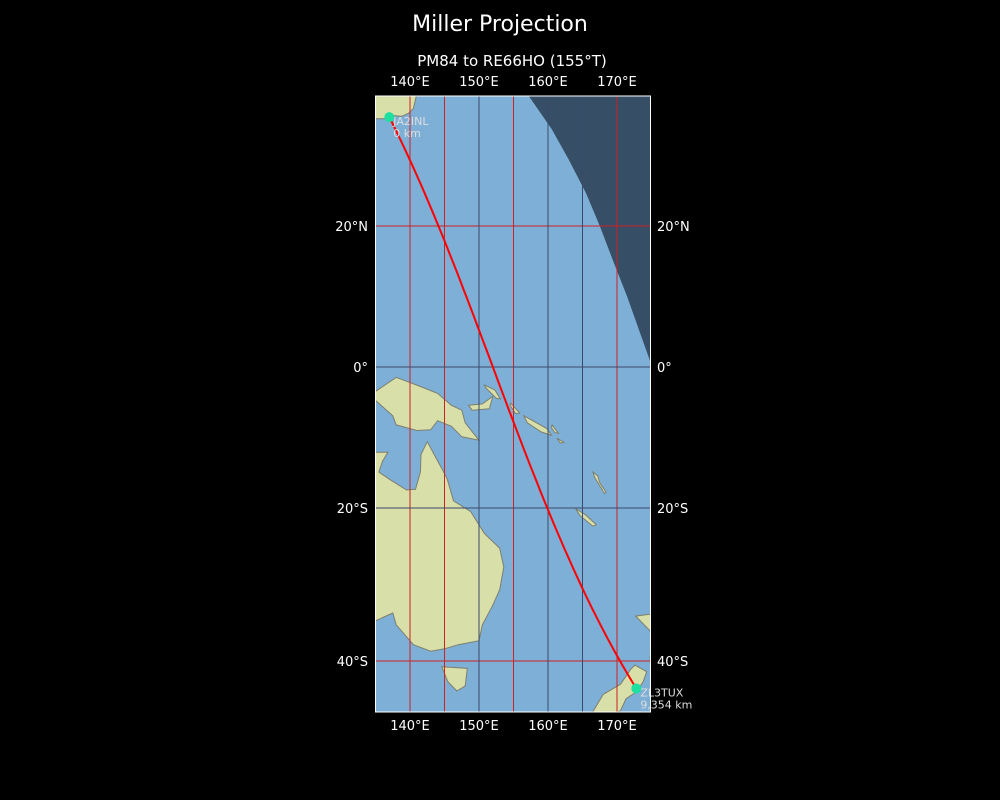 The image size is (1000, 800). Describe the element at coordinates (537, 425) in the screenshot. I see `land-solomons` at that location.